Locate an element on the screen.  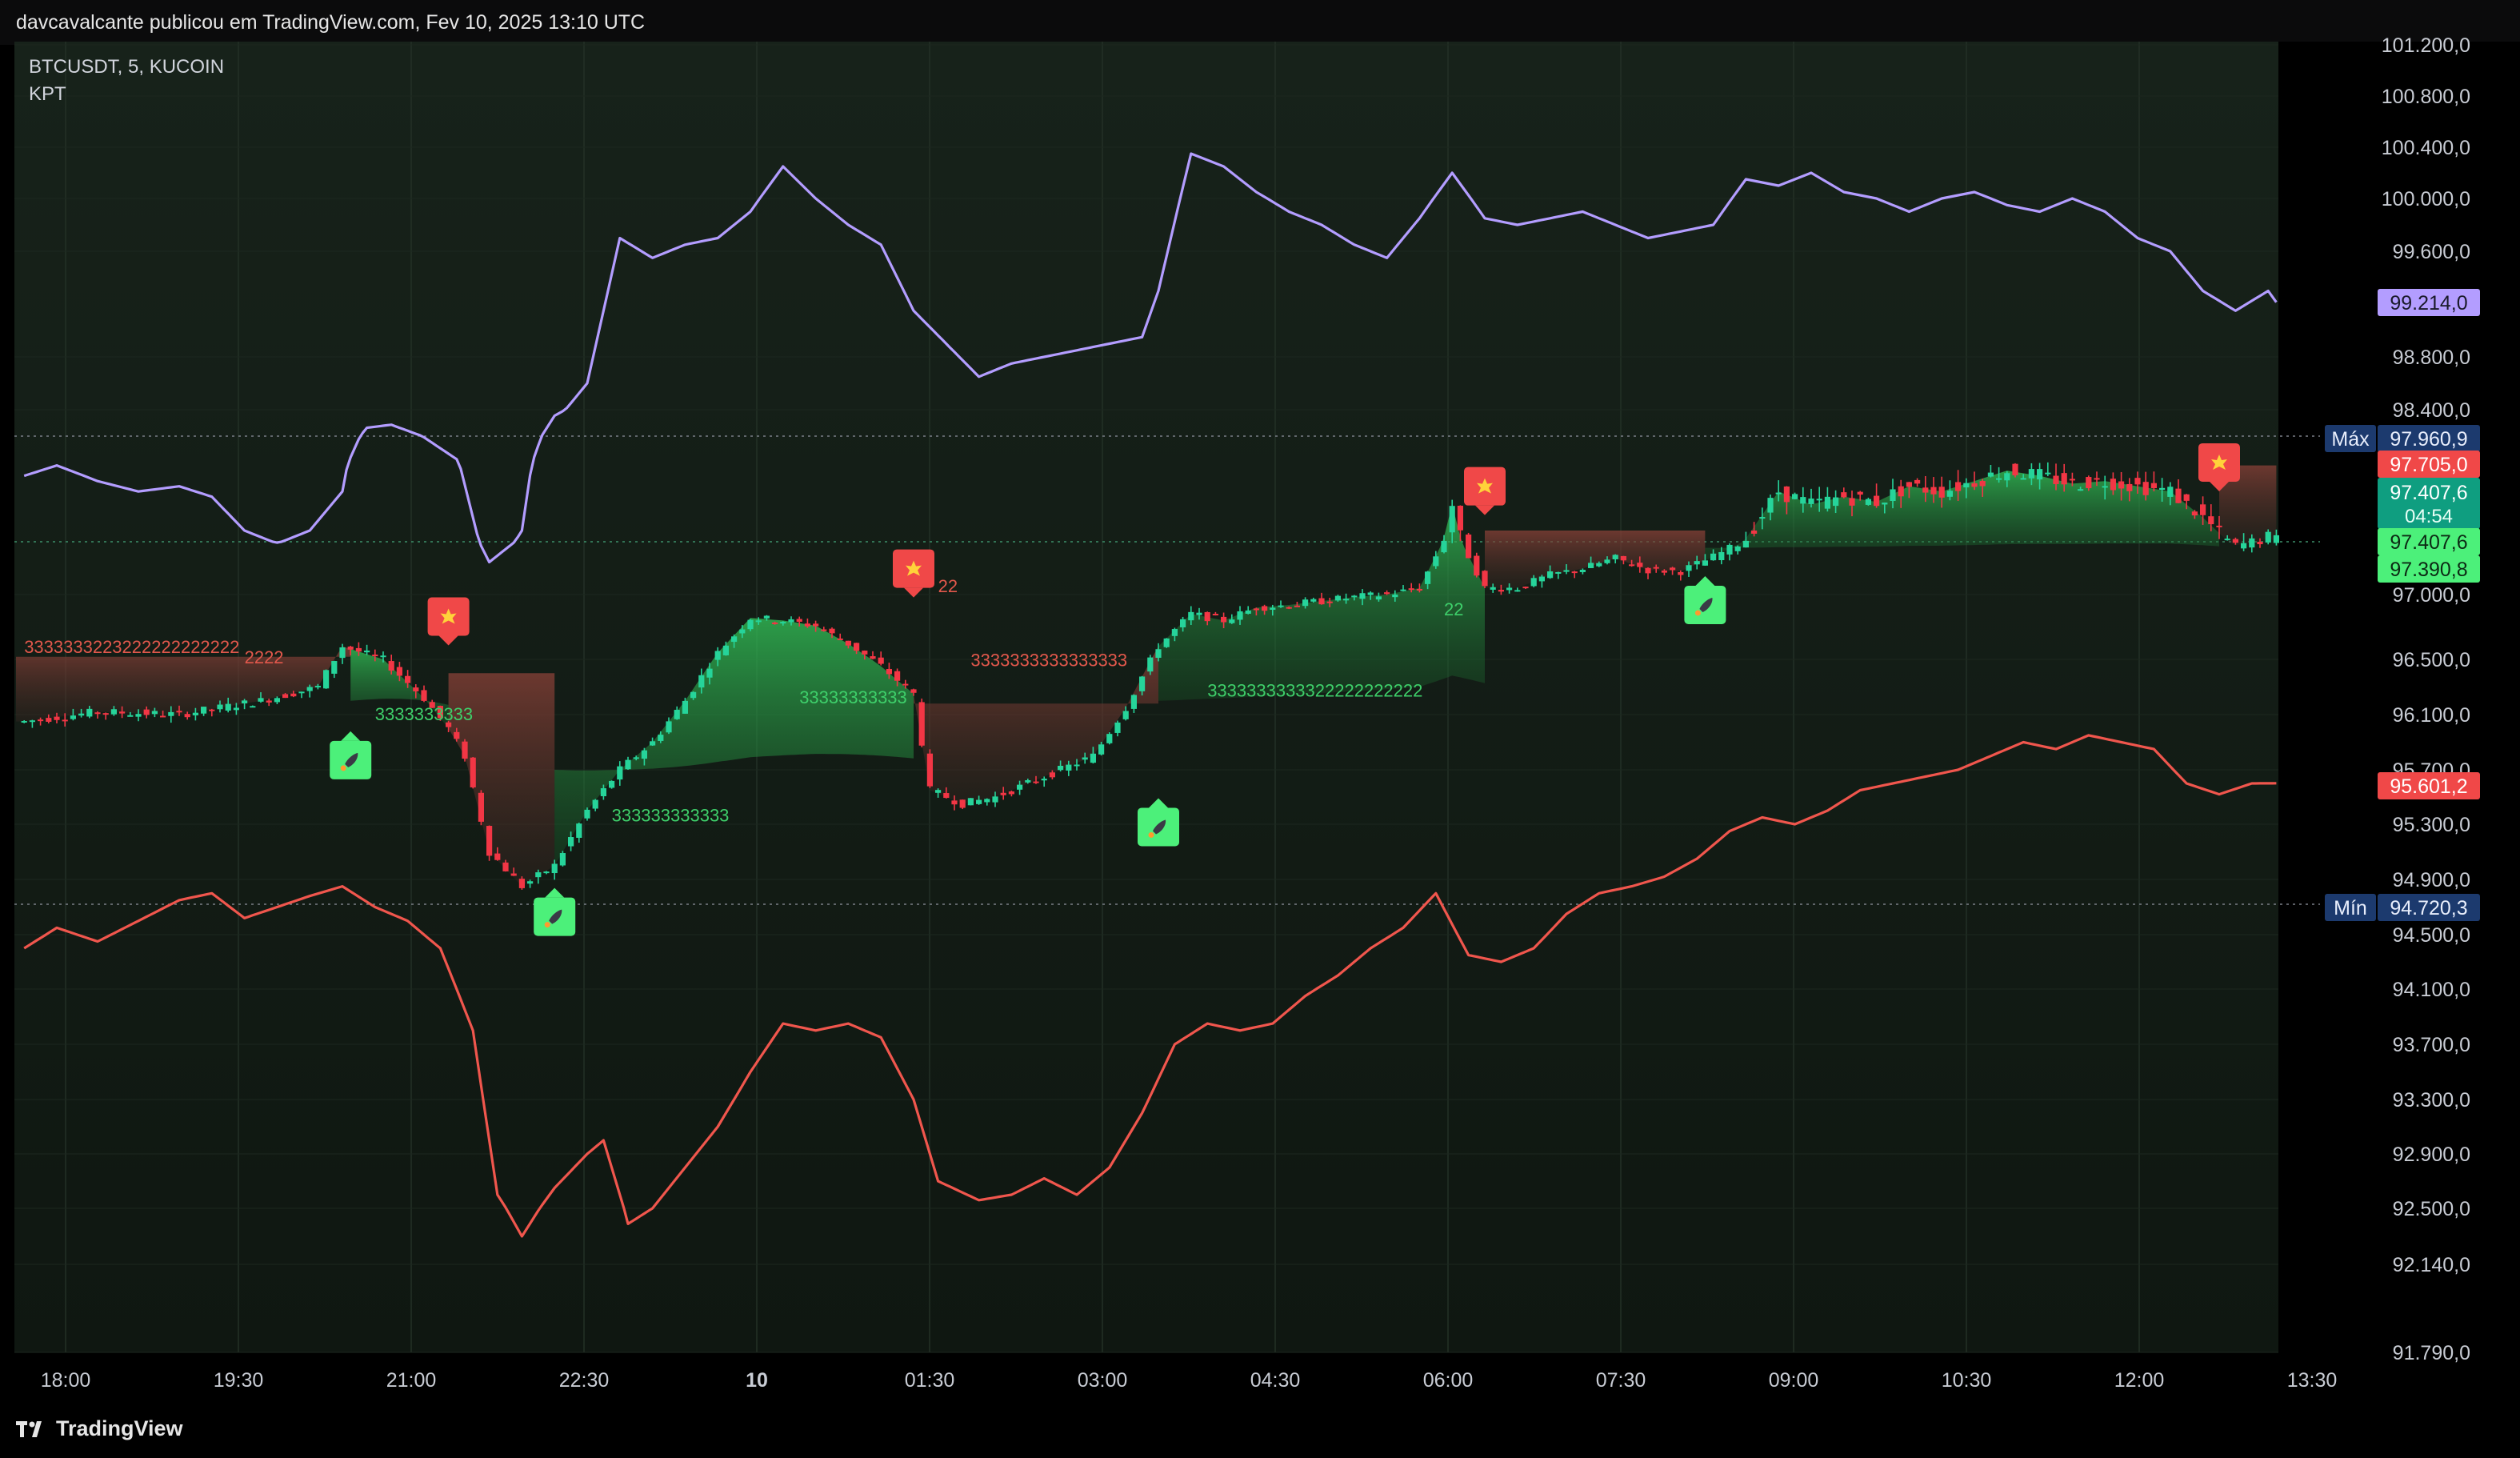
count-label: 333333333333 is located at coordinates (671, 816).